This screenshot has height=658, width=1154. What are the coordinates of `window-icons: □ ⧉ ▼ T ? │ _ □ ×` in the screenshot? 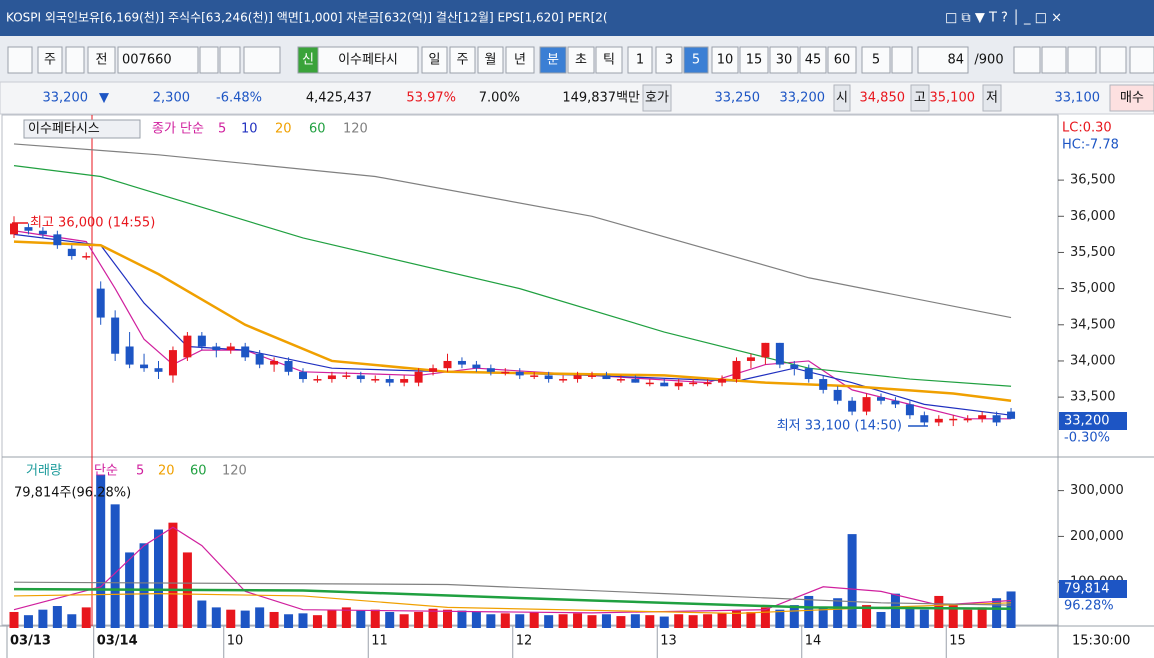 It's located at (1003, 17).